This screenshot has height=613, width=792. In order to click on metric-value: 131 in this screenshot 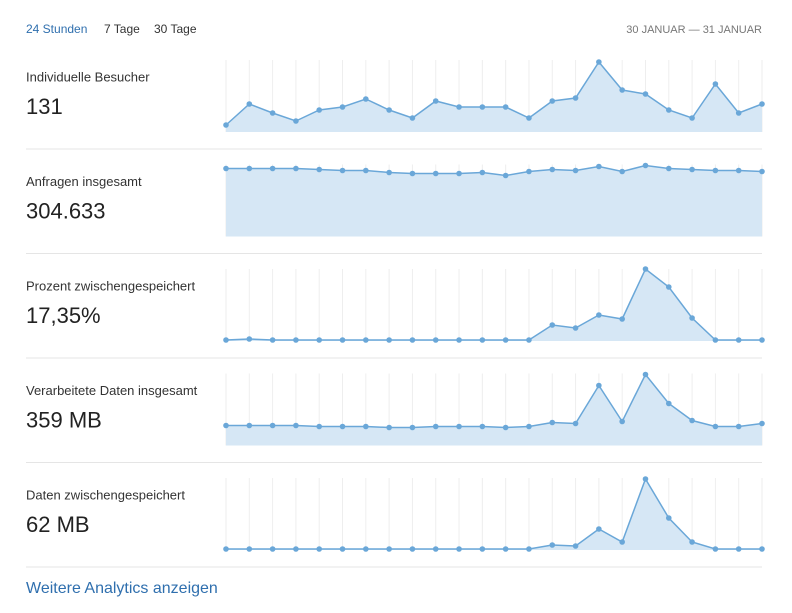, I will do `click(44, 106)`.